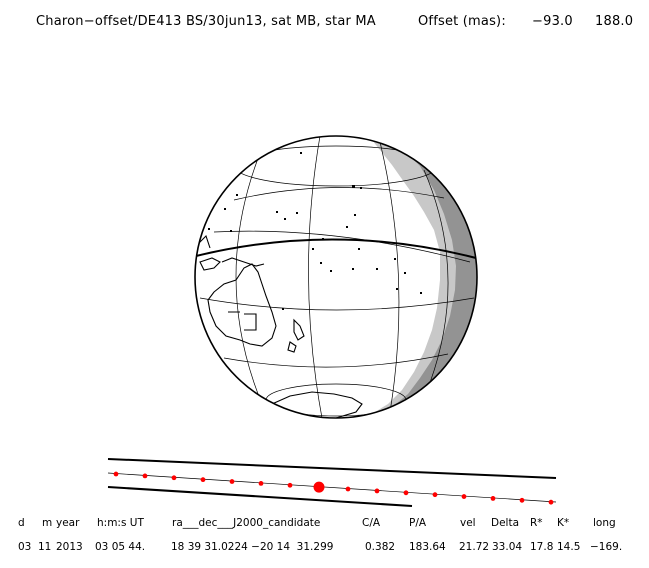 The image size is (649, 568). Describe the element at coordinates (606, 547) in the screenshot. I see `val-long: −169.` at that location.